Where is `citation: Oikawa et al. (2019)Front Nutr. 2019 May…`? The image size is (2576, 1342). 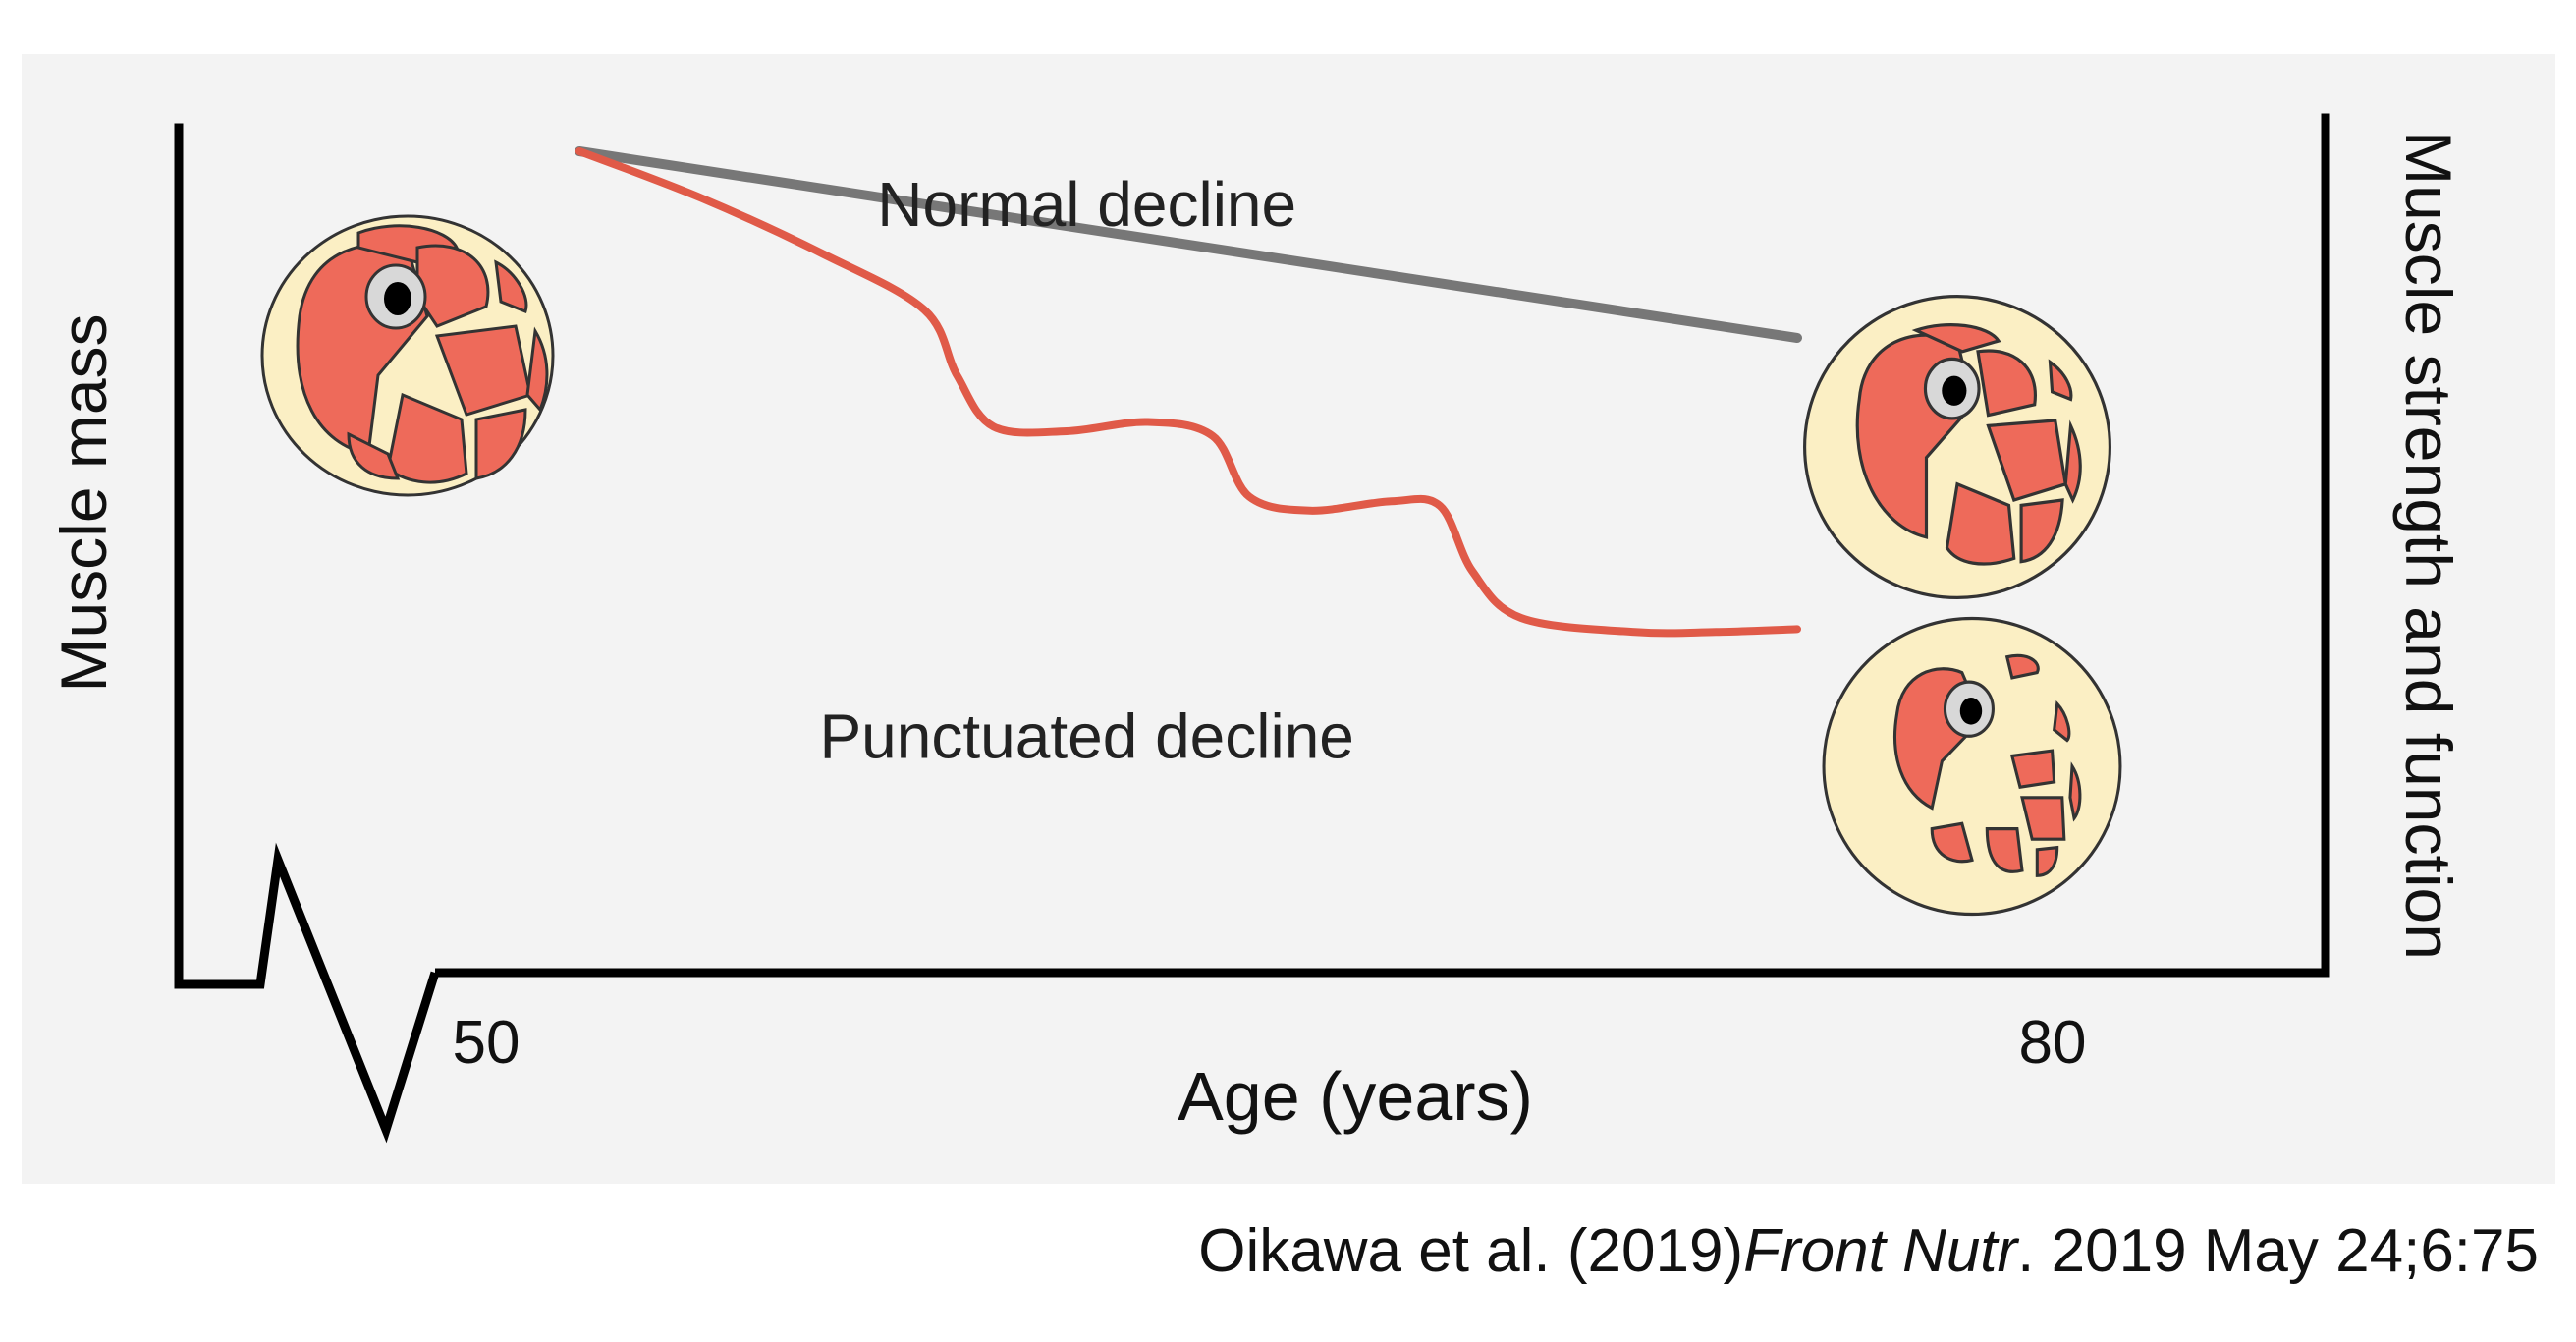 citation: Oikawa et al. (2019)Front Nutr. 2019 May… is located at coordinates (1868, 1251).